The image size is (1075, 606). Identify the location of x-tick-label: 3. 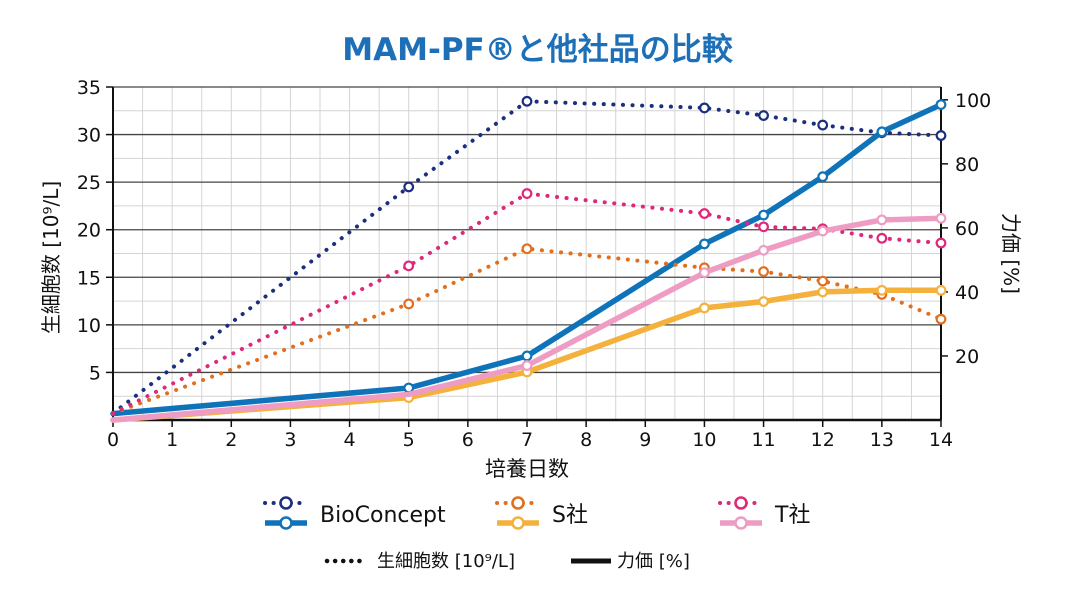
(290, 440).